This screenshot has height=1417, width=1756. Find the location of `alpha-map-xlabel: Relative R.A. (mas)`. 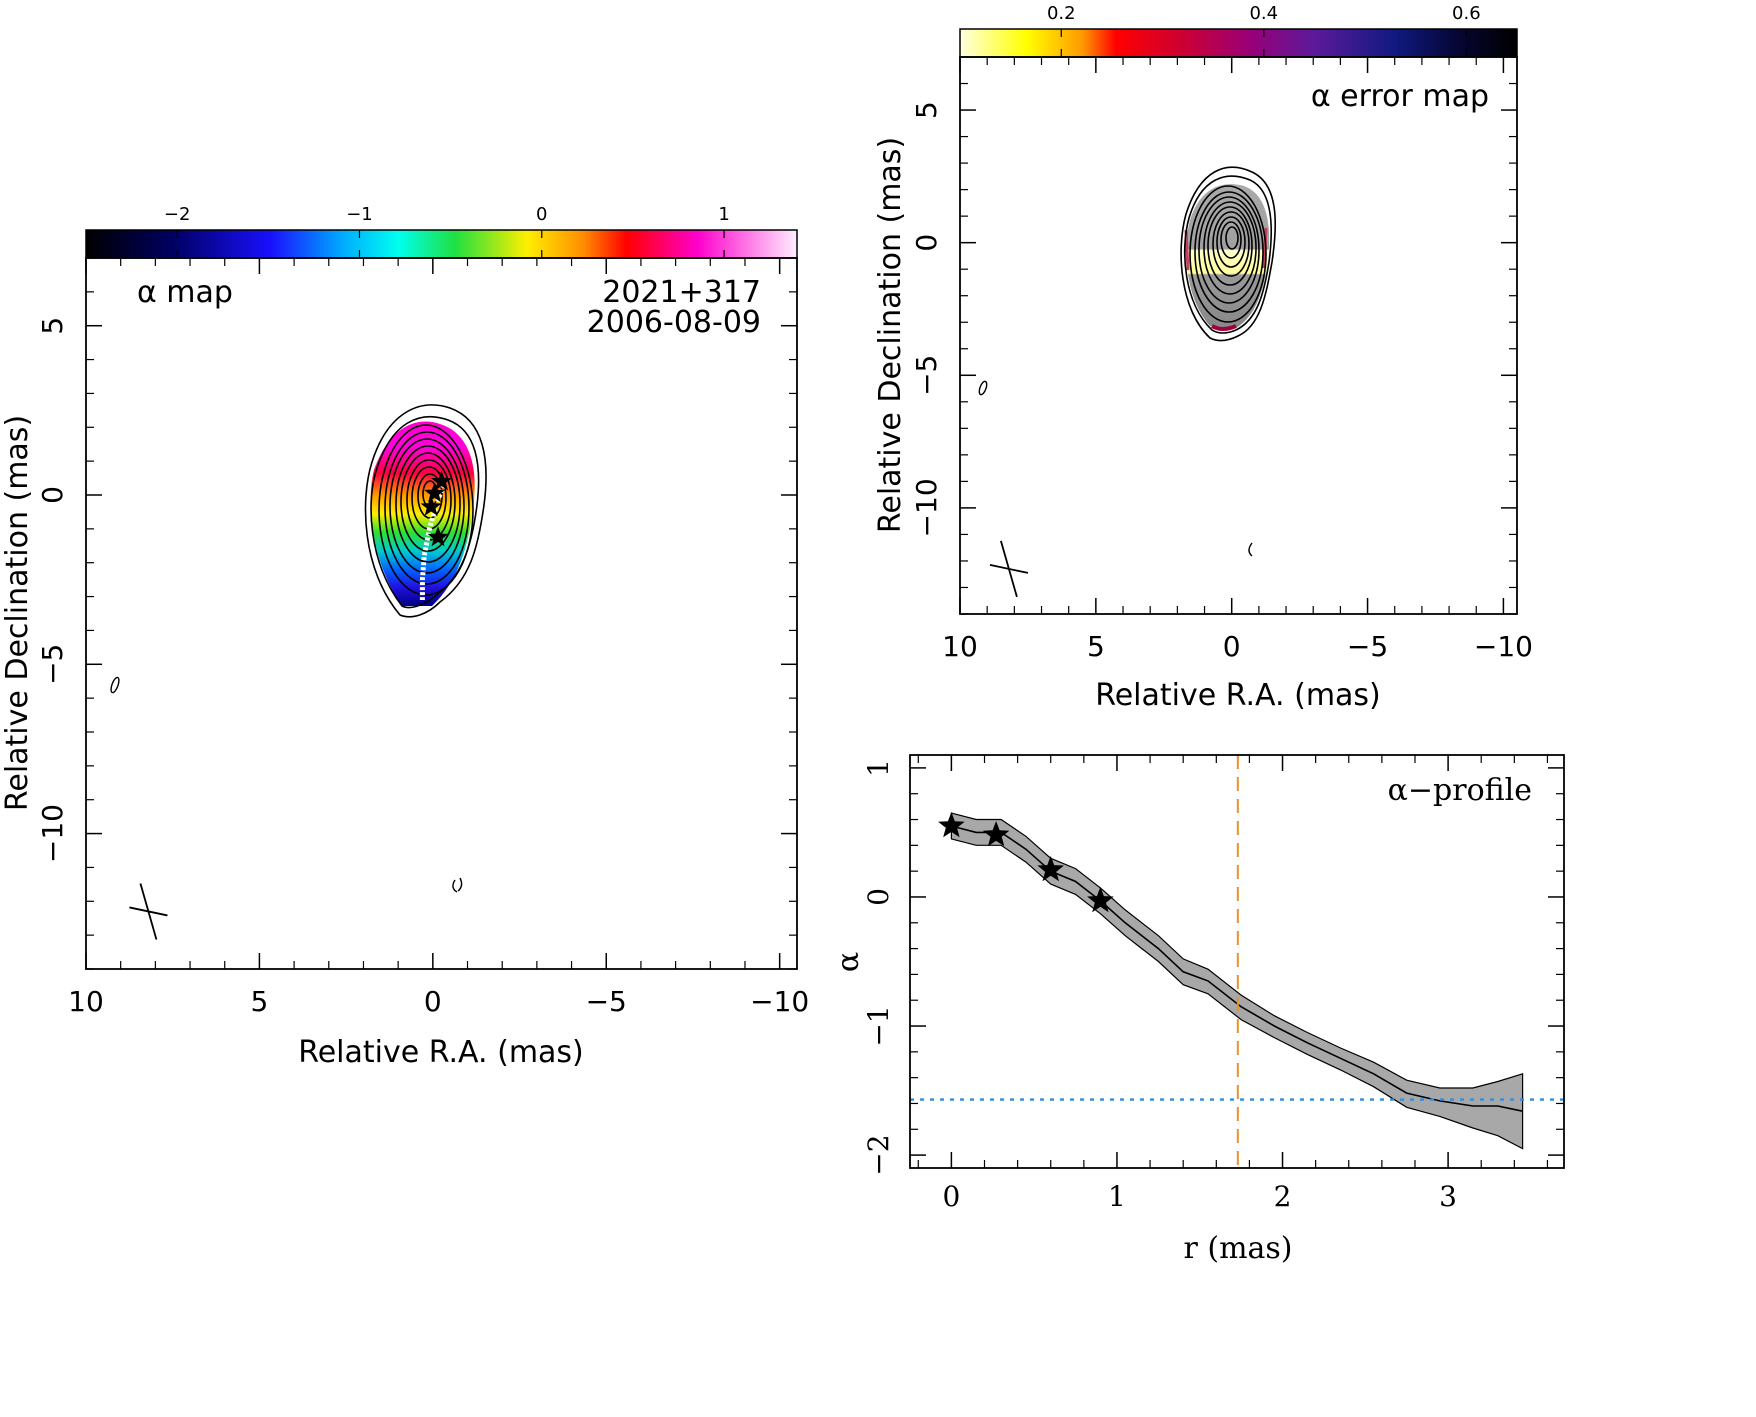

alpha-map-xlabel: Relative R.A. (mas) is located at coordinates (441, 1052).